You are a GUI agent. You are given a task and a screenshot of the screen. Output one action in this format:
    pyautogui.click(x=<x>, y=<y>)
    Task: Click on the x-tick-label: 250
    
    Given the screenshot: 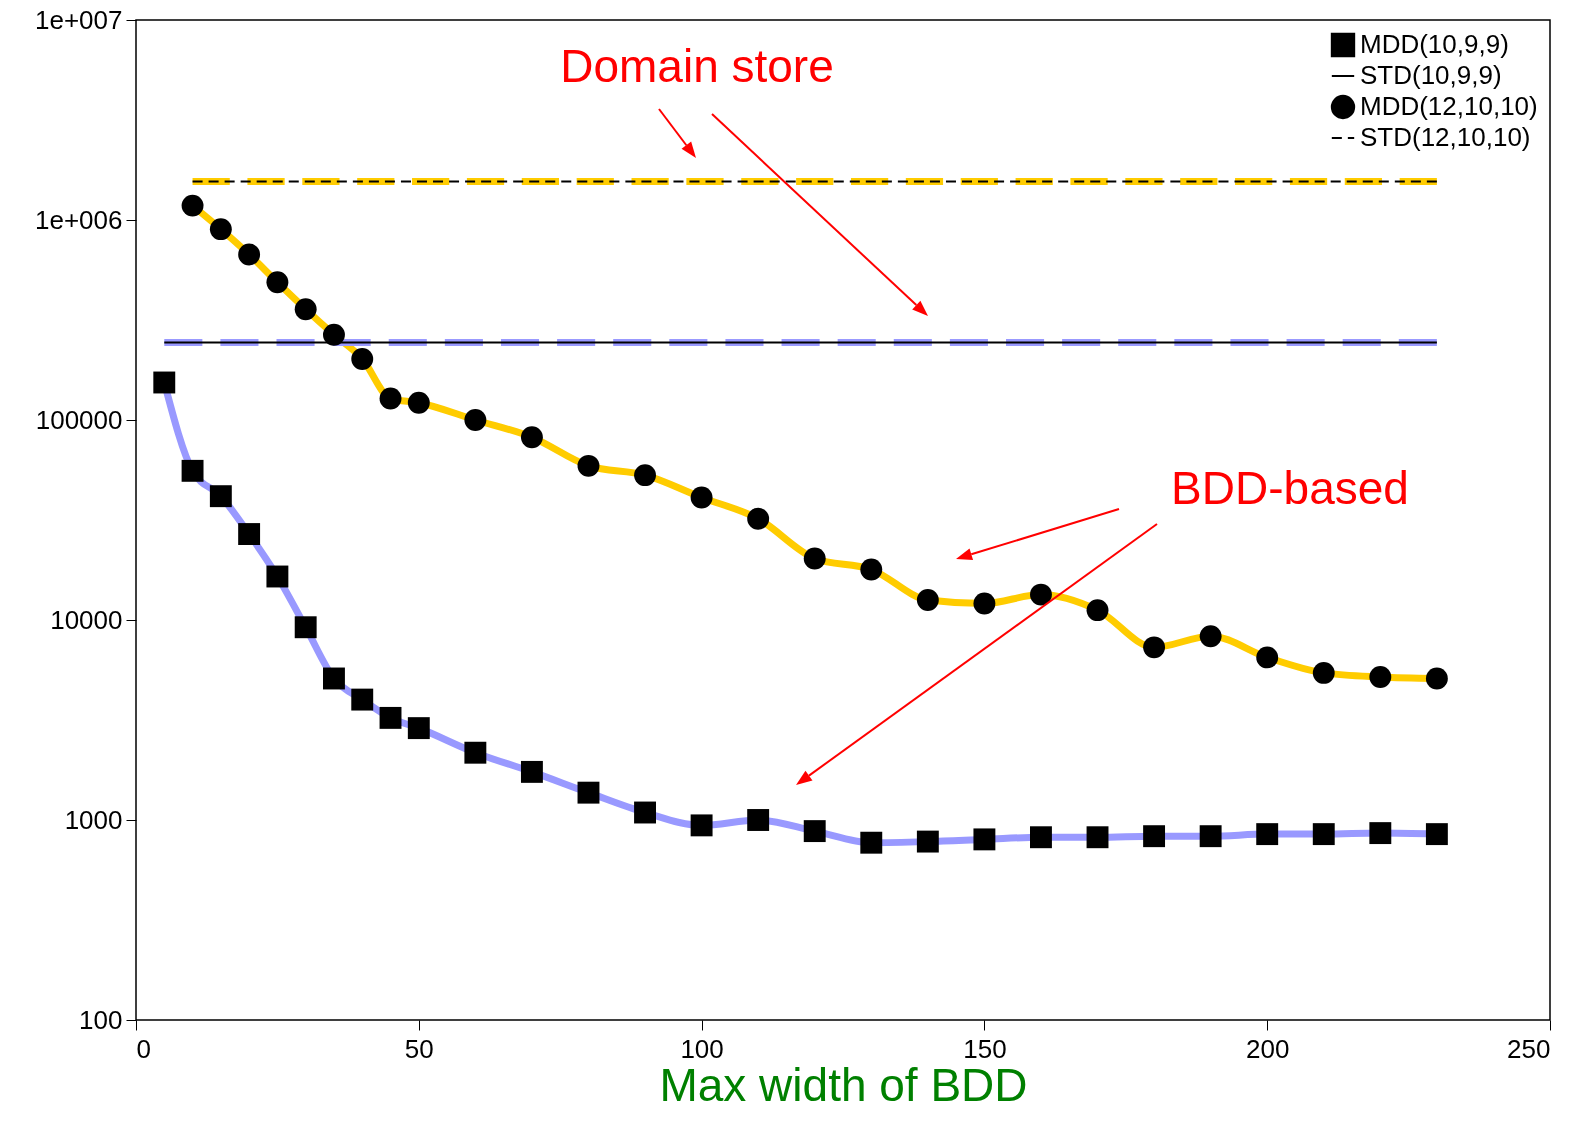 What is the action you would take?
    pyautogui.click(x=1529, y=1048)
    